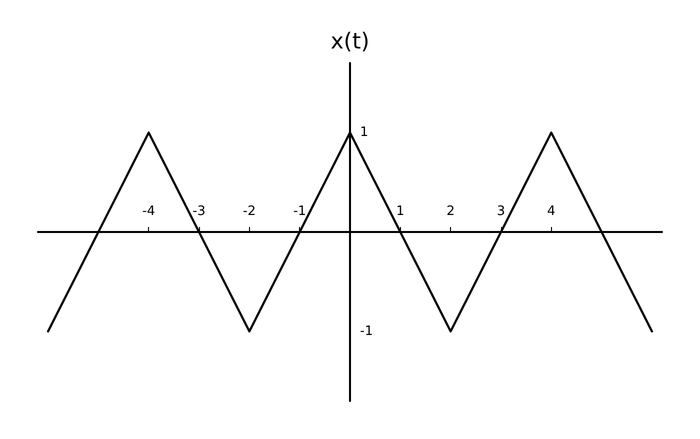 The height and width of the screenshot is (439, 700). I want to click on x-tick-label: 4, so click(551, 211).